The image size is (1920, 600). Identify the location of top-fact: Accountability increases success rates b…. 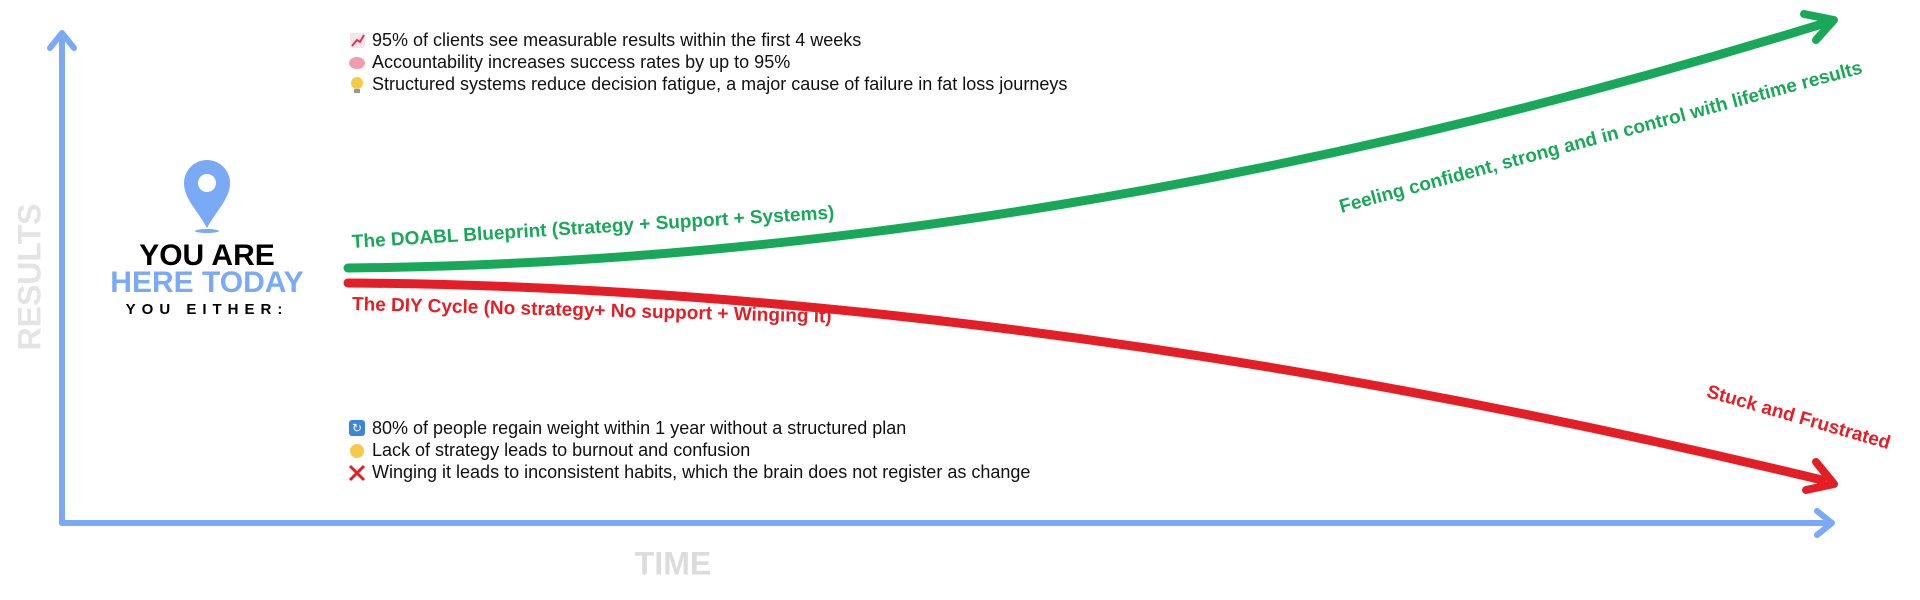
(581, 62).